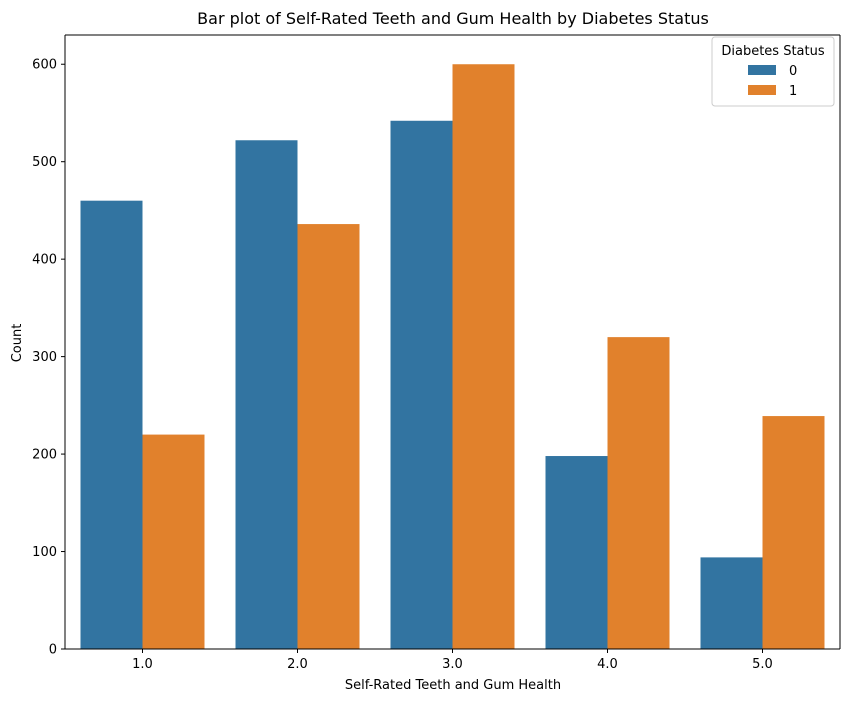 The width and height of the screenshot is (850, 701). What do you see at coordinates (452, 664) in the screenshot?
I see `x-tick-label: 3.0` at bounding box center [452, 664].